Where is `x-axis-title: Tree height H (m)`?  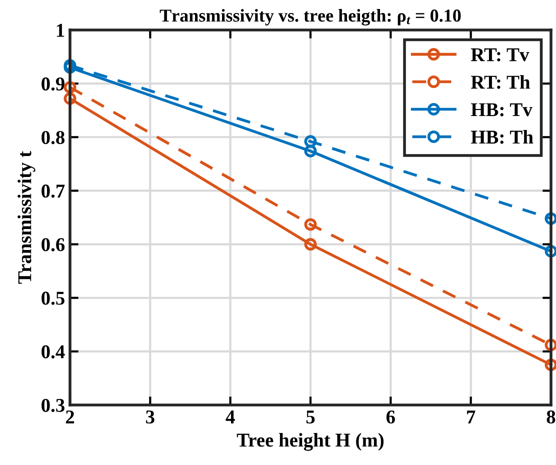
x-axis-title: Tree height H (m) is located at coordinates (310, 442).